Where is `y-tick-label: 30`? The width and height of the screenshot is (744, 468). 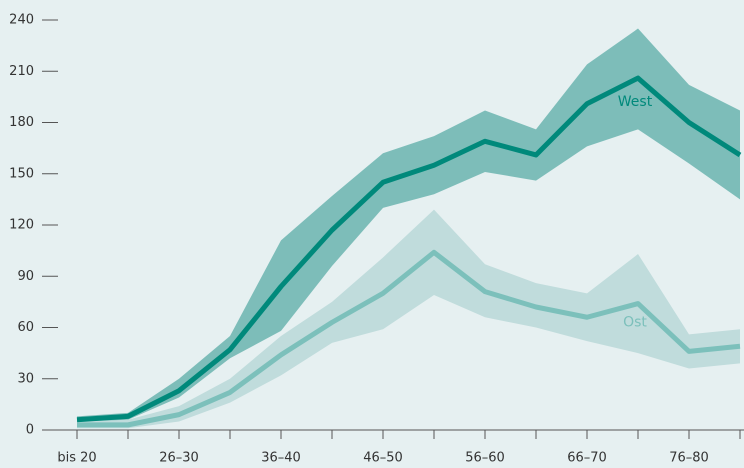 y-tick-label: 30 is located at coordinates (25, 378).